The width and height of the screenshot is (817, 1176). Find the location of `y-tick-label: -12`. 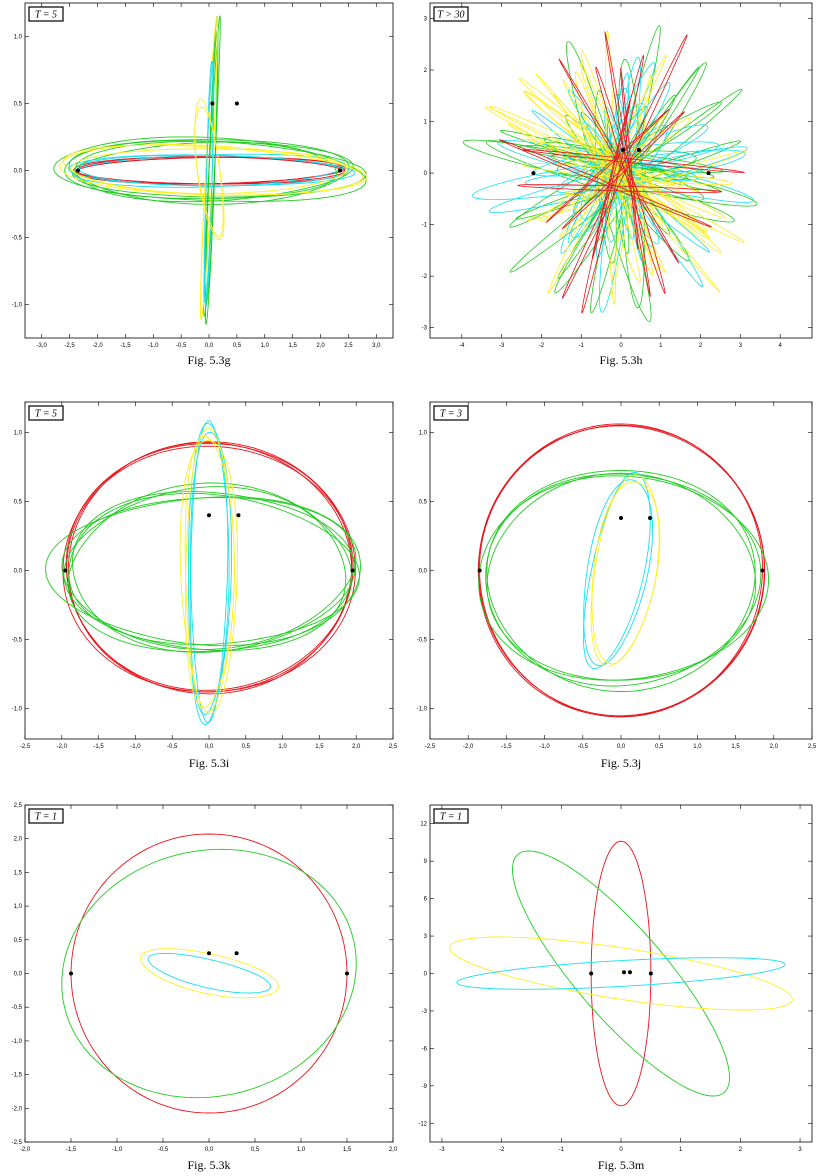

y-tick-label: -12 is located at coordinates (422, 1124).